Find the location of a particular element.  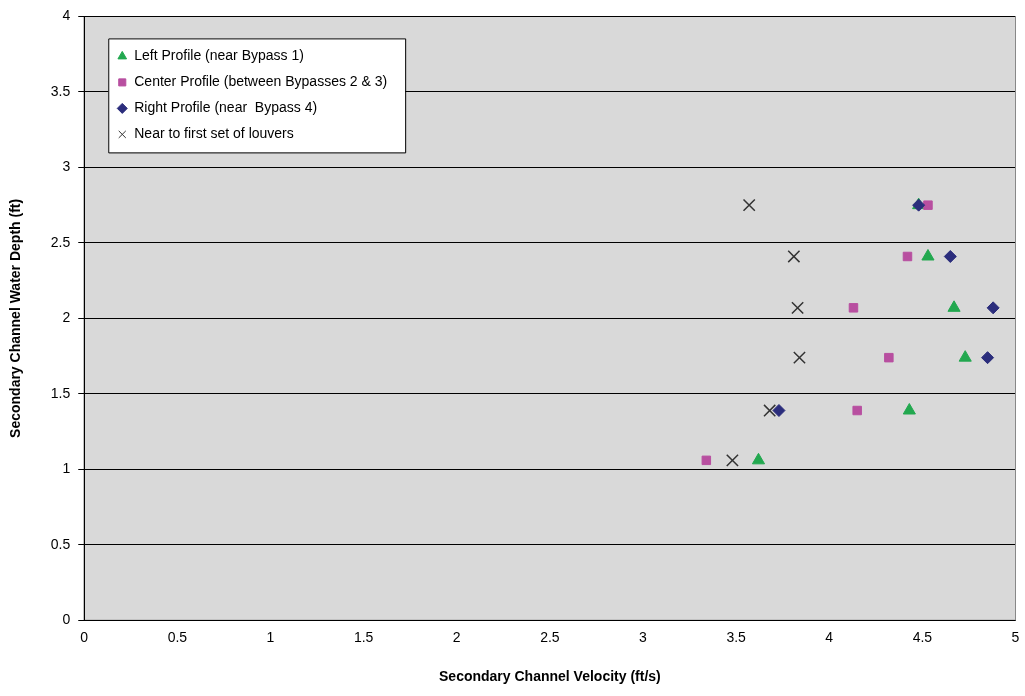

x-tick-label: 1 is located at coordinates (270, 636).